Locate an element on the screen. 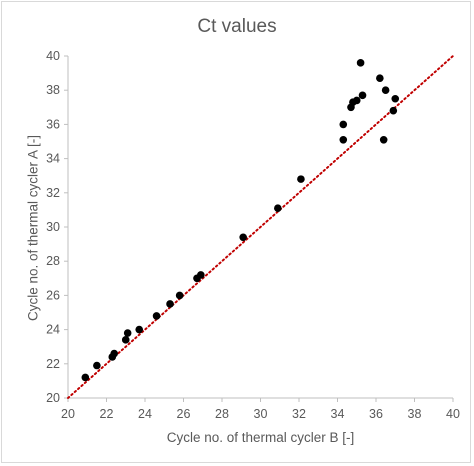 The width and height of the screenshot is (474, 466). y-tick-label: 36 is located at coordinates (53, 124).